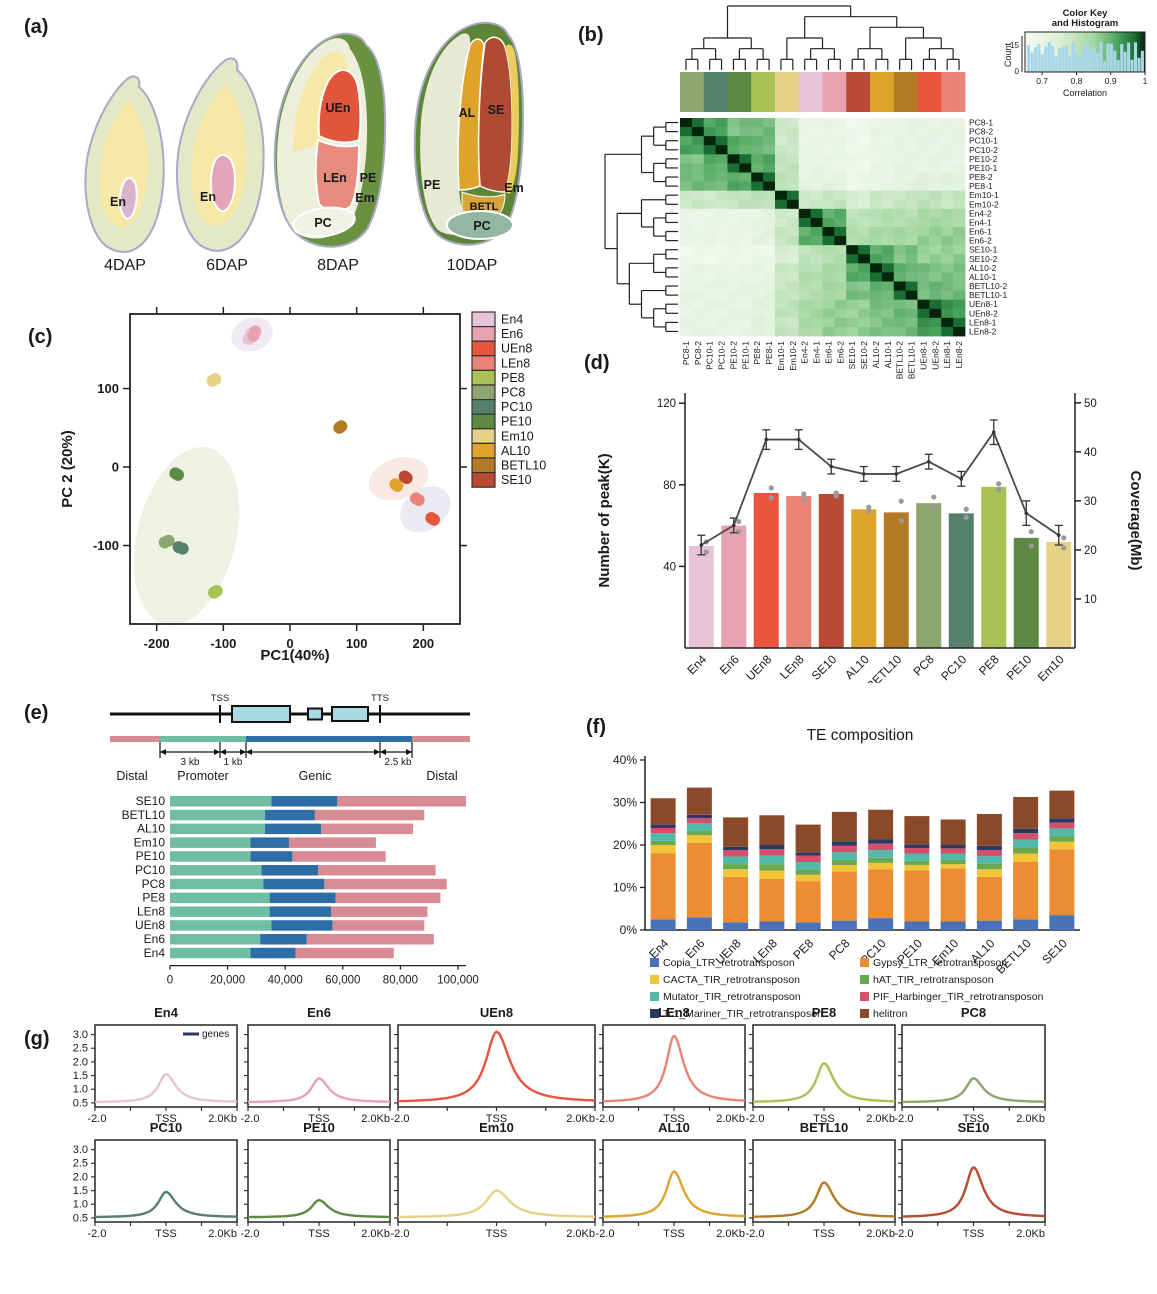  I want to click on right-tick-label: 30, so click(1090, 502).